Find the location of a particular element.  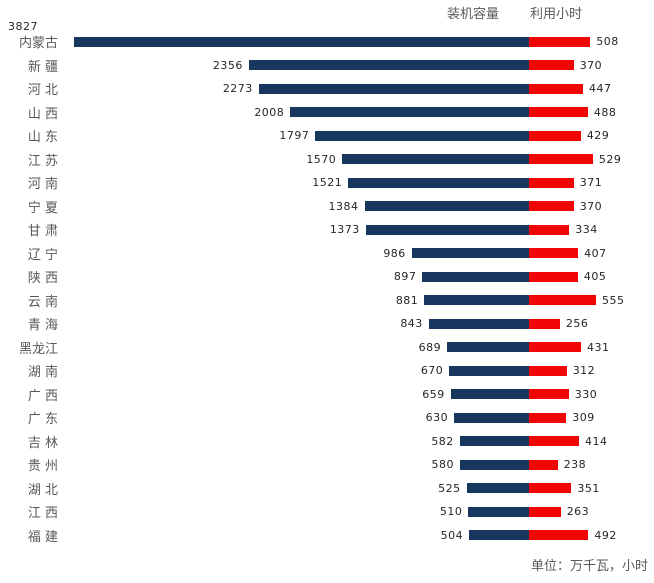

capacity-zone: 1797 is located at coordinates (293, 136).